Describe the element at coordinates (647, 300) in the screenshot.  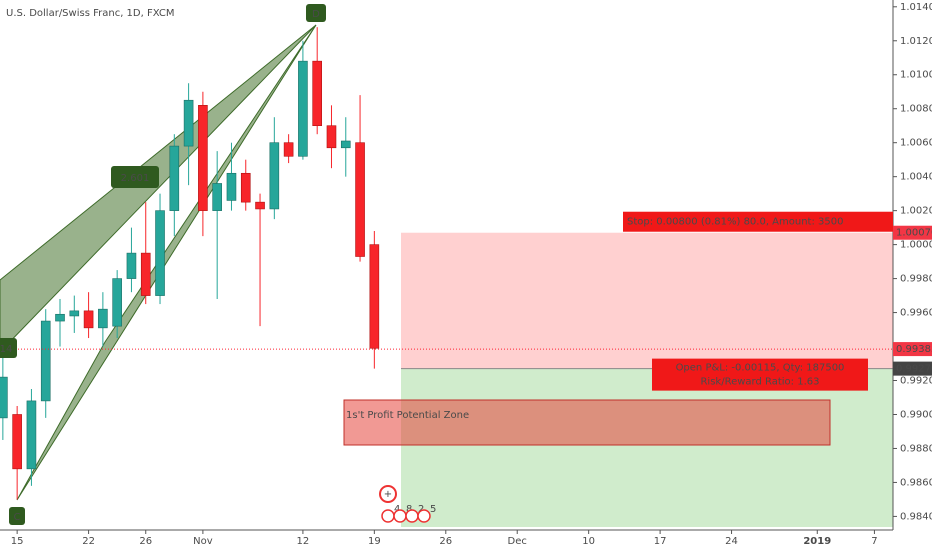
I see `stop-zone` at that location.